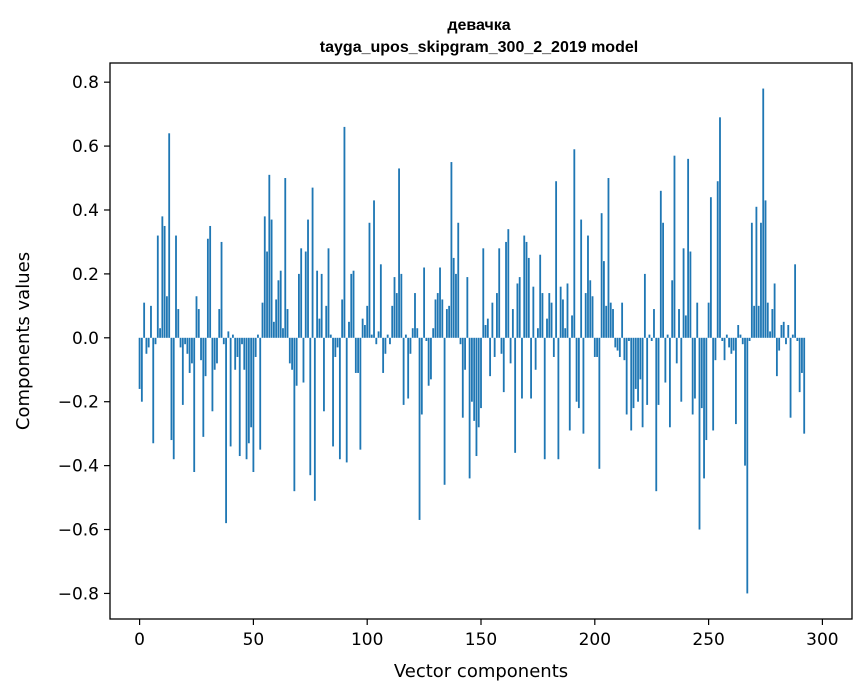 This screenshot has height=696, width=867. Describe the element at coordinates (85, 275) in the screenshot. I see `y-tick-label: 0.2` at that location.